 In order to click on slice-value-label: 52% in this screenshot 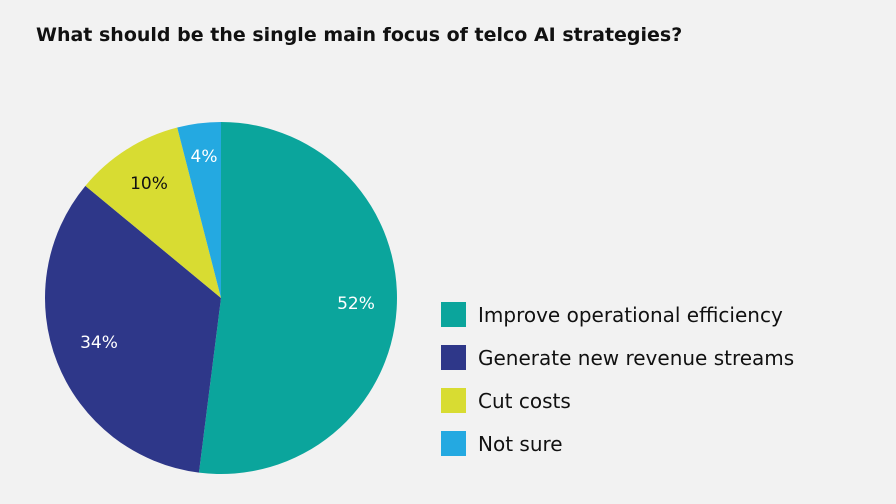, I will do `click(356, 304)`.